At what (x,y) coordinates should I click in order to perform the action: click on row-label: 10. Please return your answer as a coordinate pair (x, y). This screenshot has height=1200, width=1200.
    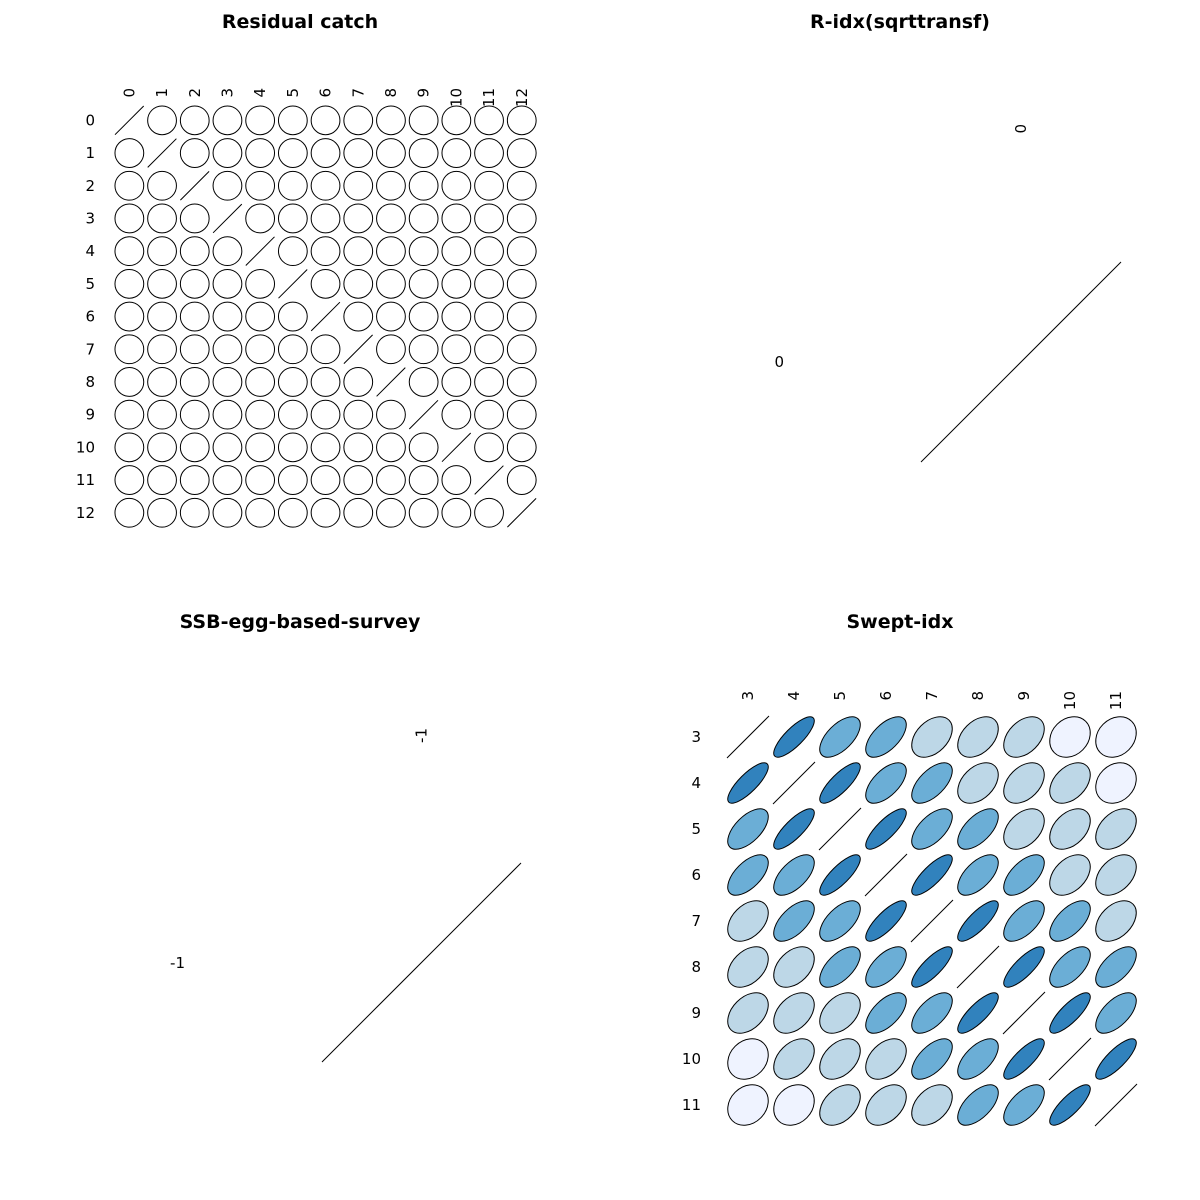
    Looking at the image, I should click on (85, 447).